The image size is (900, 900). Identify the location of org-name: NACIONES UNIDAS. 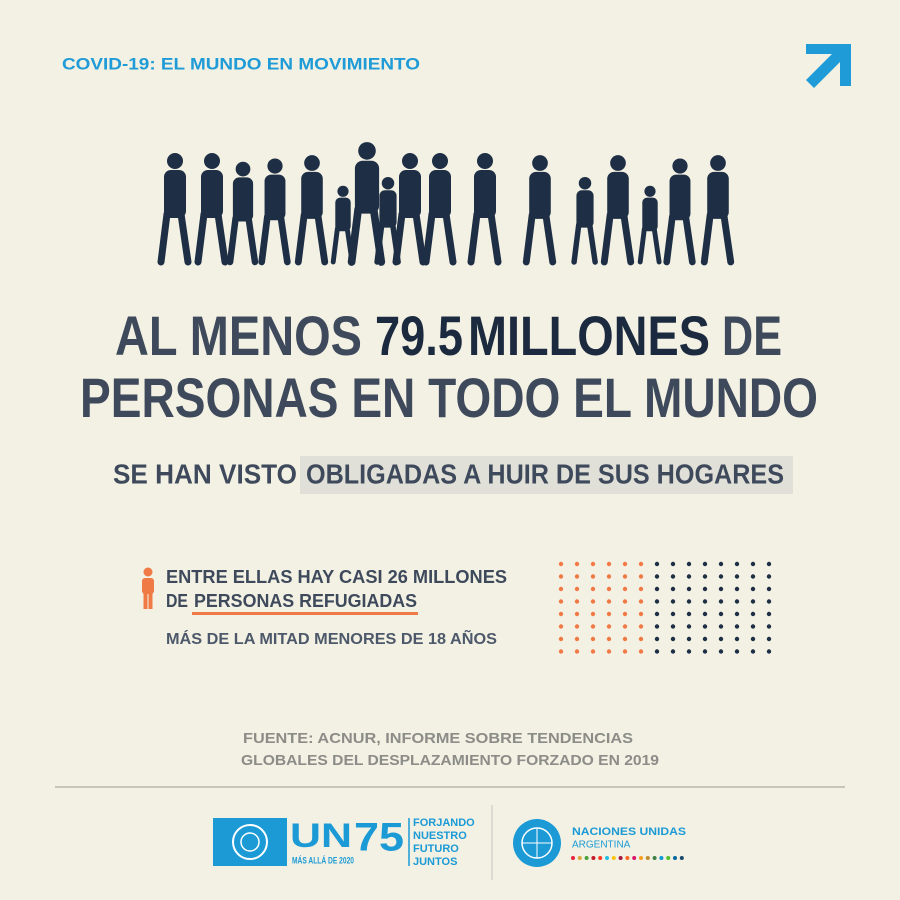
(629, 832).